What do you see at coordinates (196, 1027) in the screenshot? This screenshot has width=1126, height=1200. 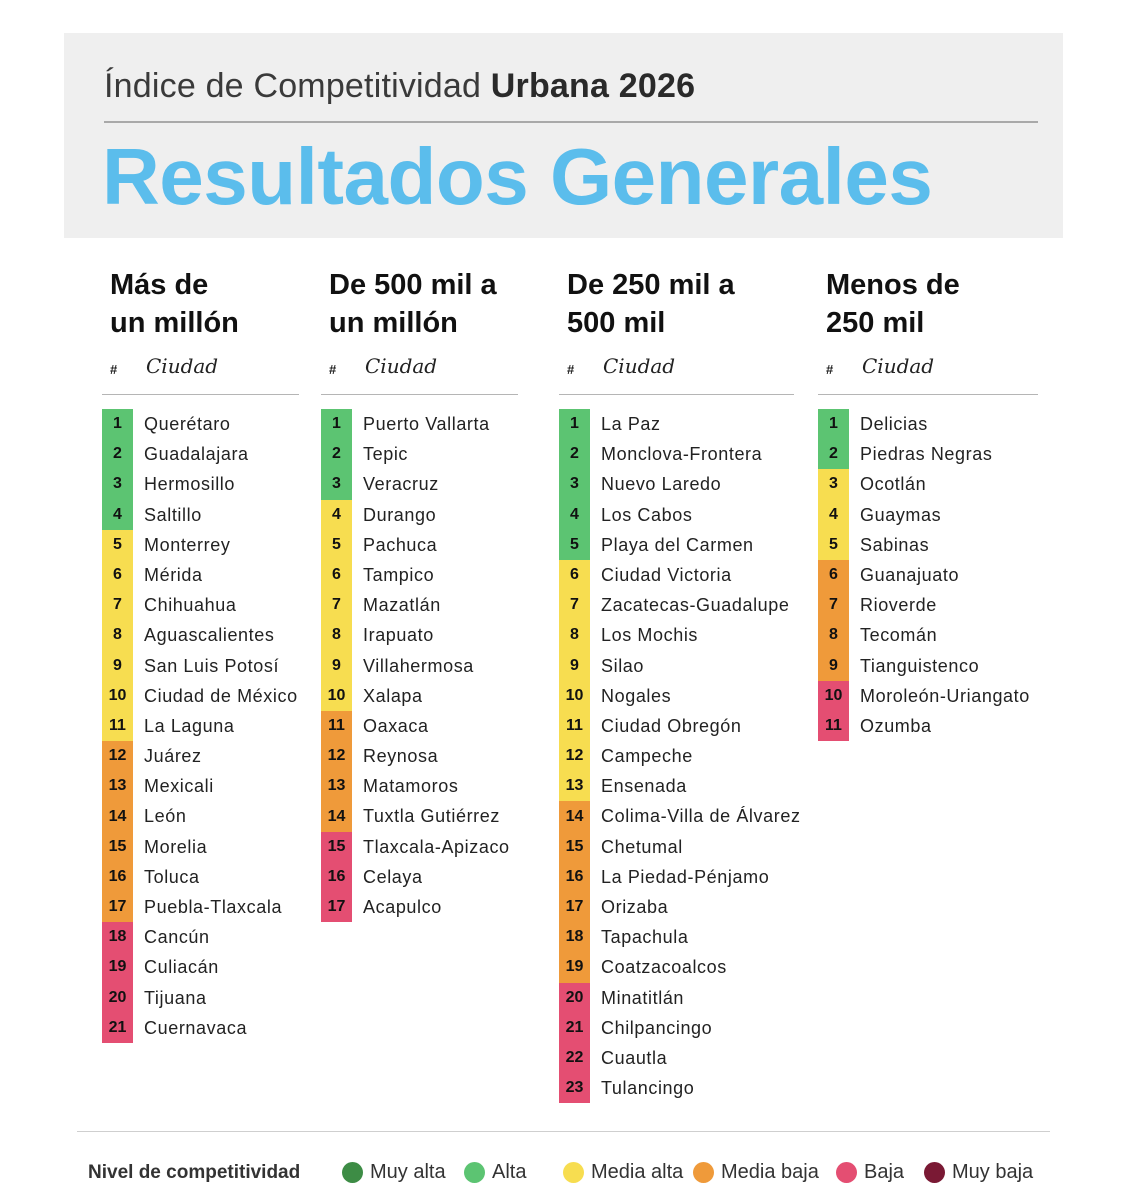 I see `city-name: Cuernavaca` at bounding box center [196, 1027].